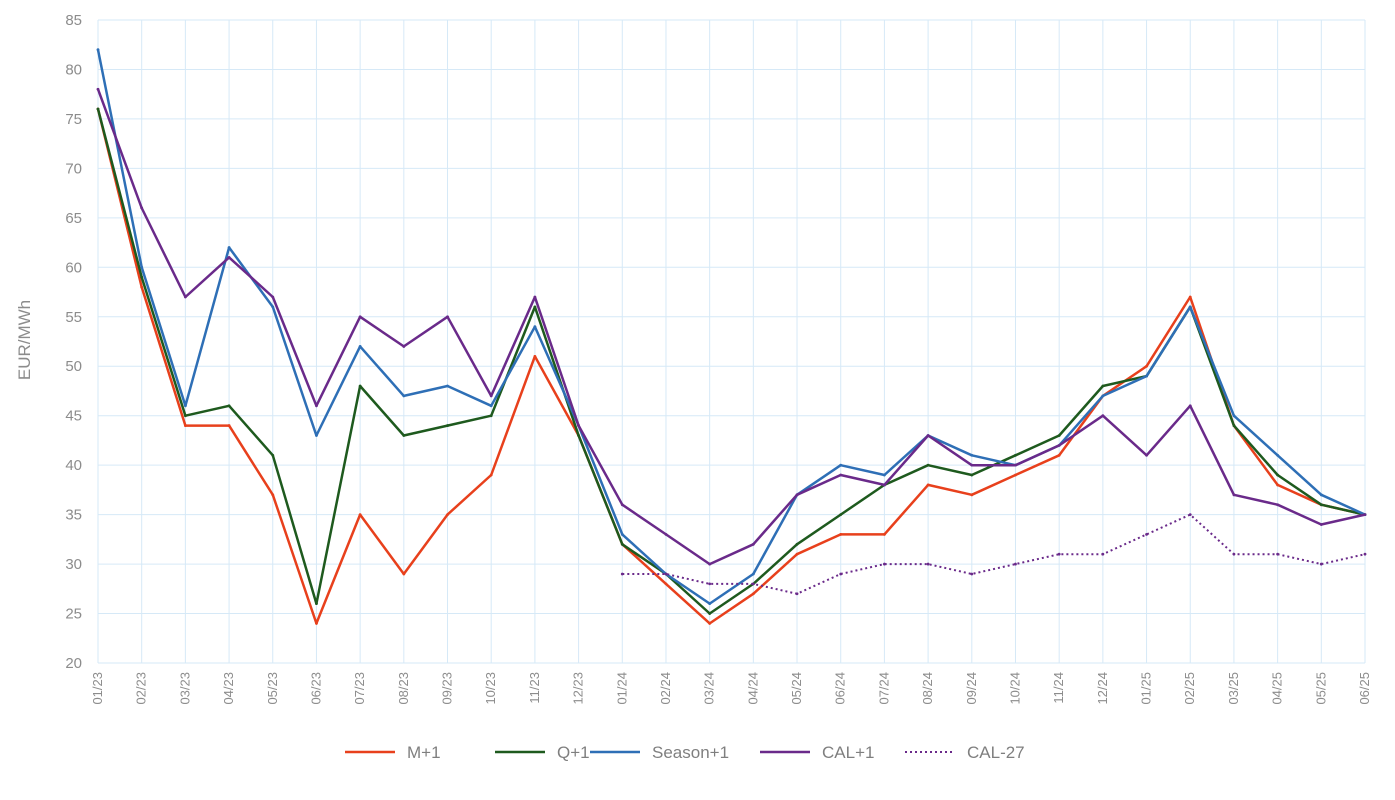 This screenshot has width=1395, height=800. I want to click on y-axis-title: EUR/MWh, so click(24, 340).